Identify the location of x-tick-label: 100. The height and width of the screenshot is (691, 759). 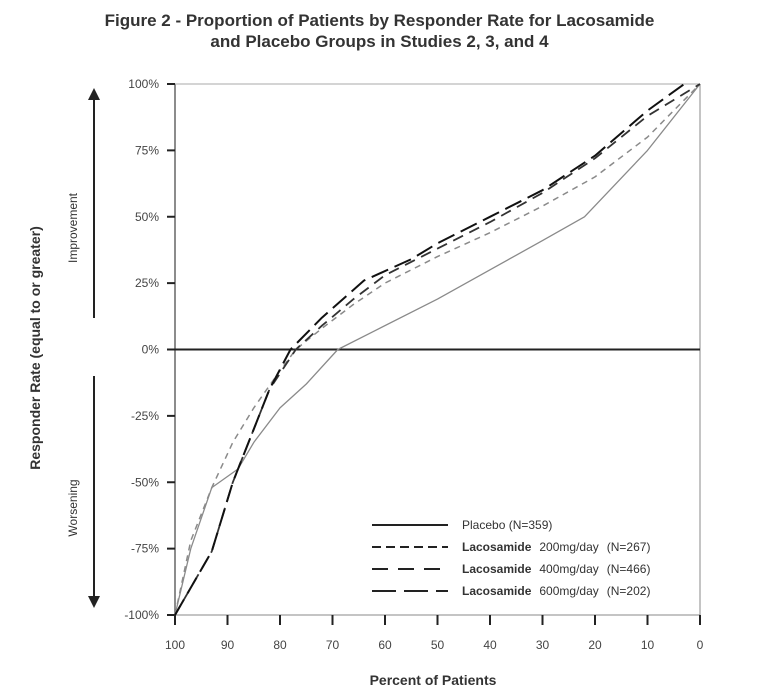
(175, 645).